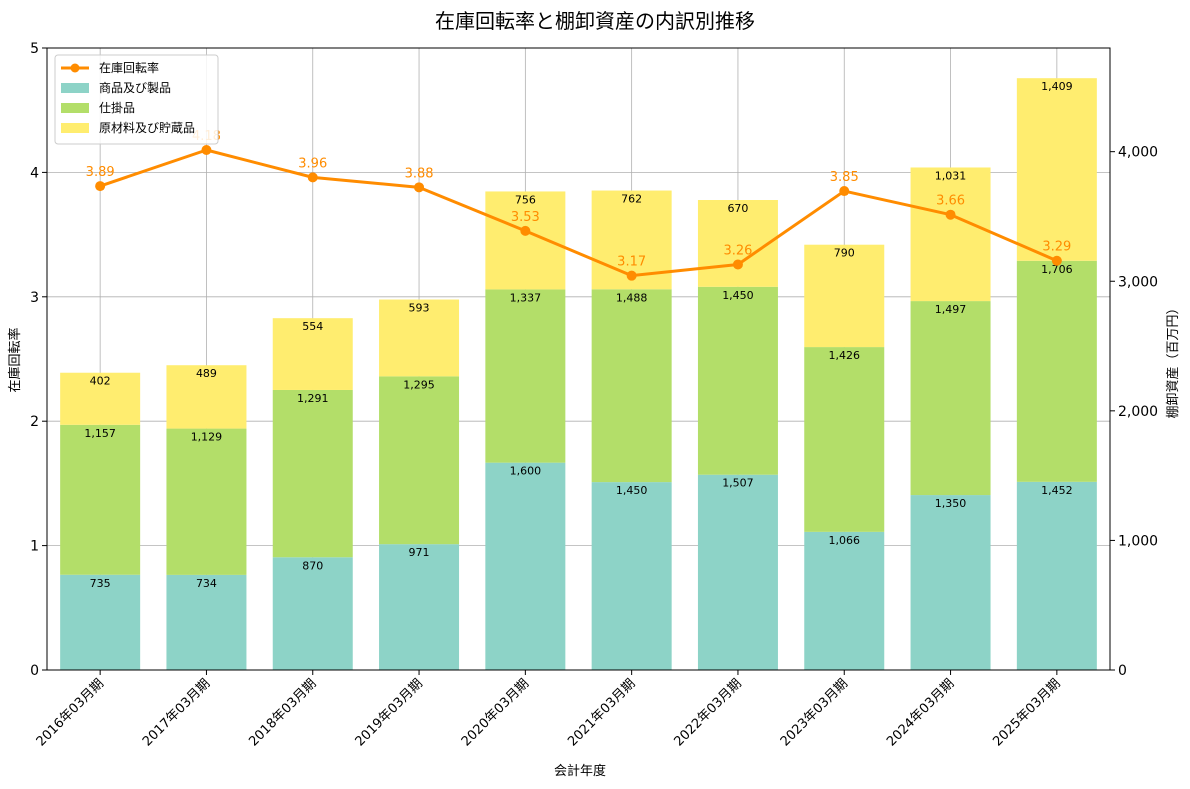 Image resolution: width=1190 pixels, height=789 pixels. What do you see at coordinates (1057, 86) in the screenshot?
I see `bar-value-label: 1,409` at bounding box center [1057, 86].